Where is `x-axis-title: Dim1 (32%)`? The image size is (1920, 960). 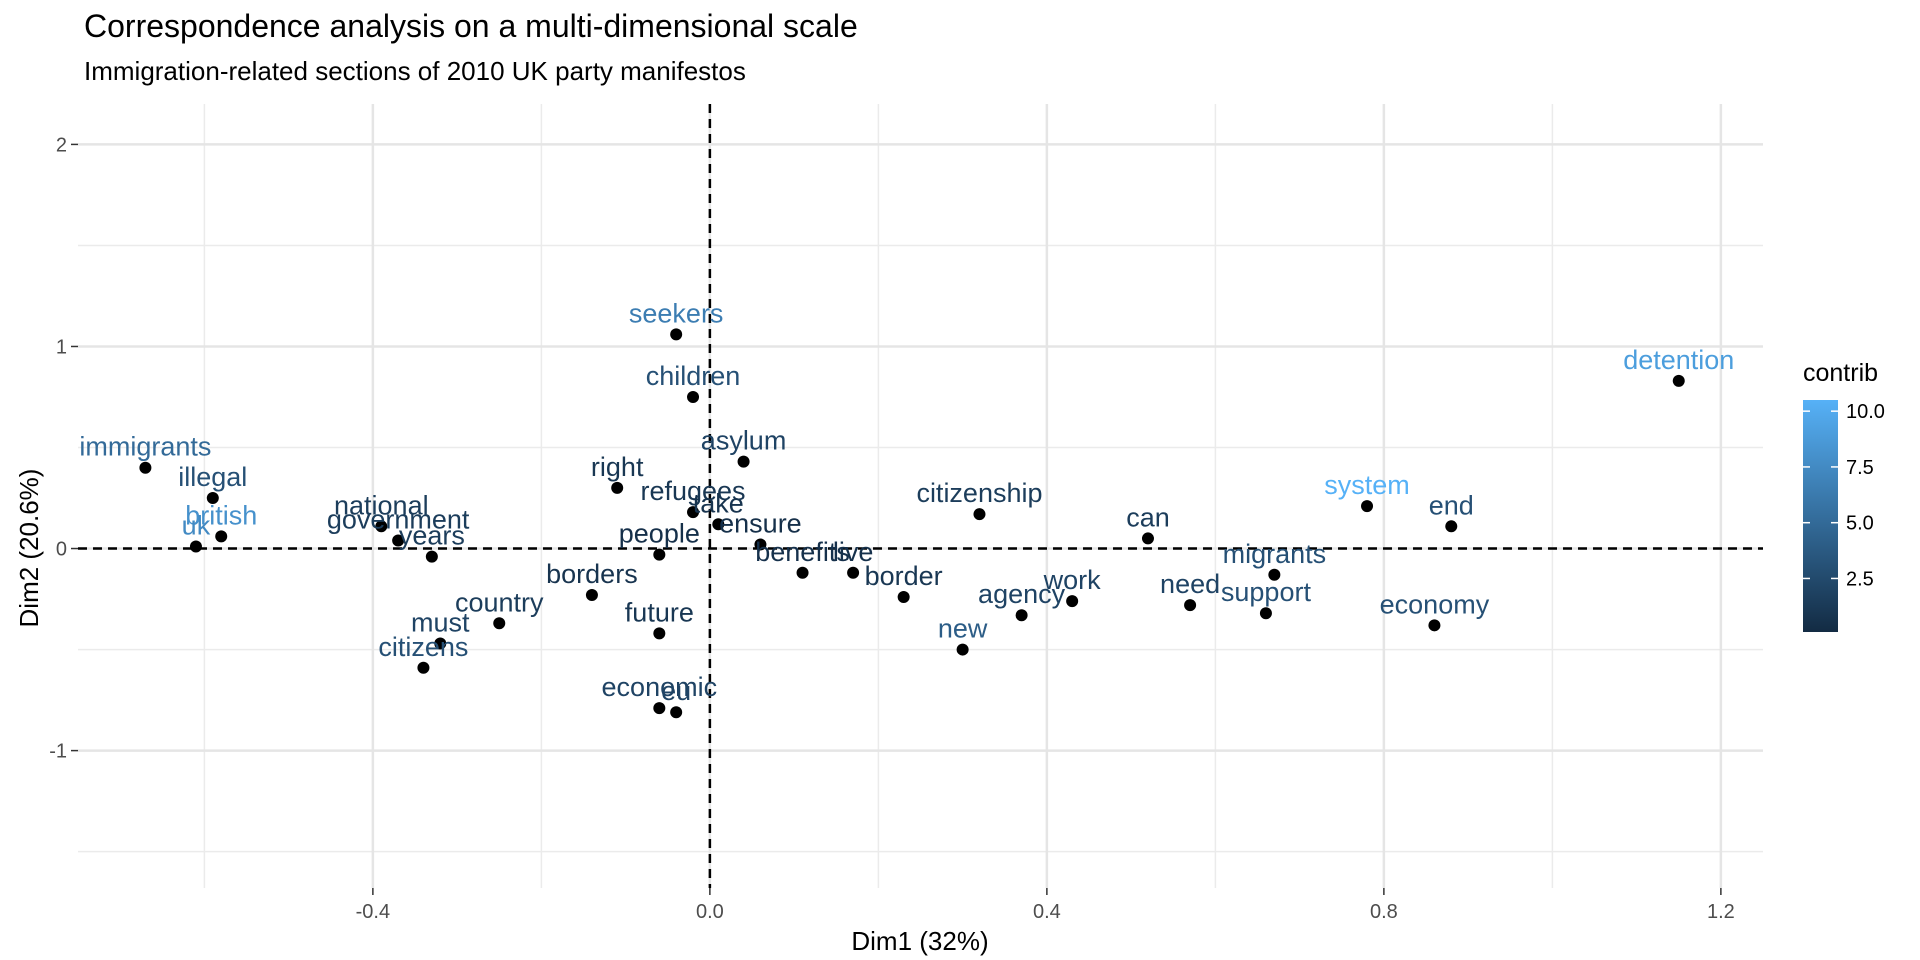 x-axis-title: Dim1 (32%) is located at coordinates (919, 941).